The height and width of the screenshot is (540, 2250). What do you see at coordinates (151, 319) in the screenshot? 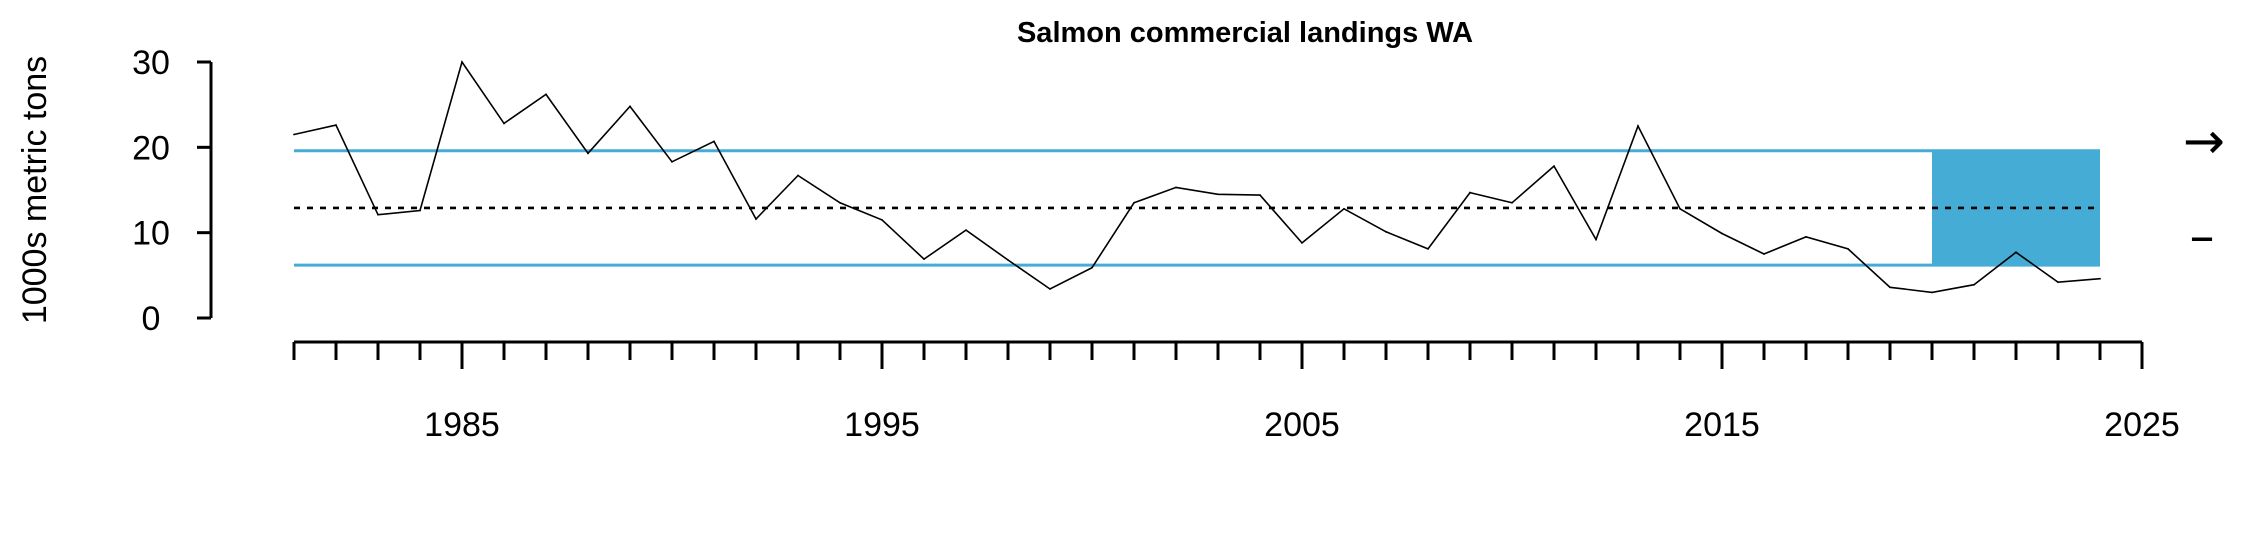
I see `y-tick-label: 0` at bounding box center [151, 319].